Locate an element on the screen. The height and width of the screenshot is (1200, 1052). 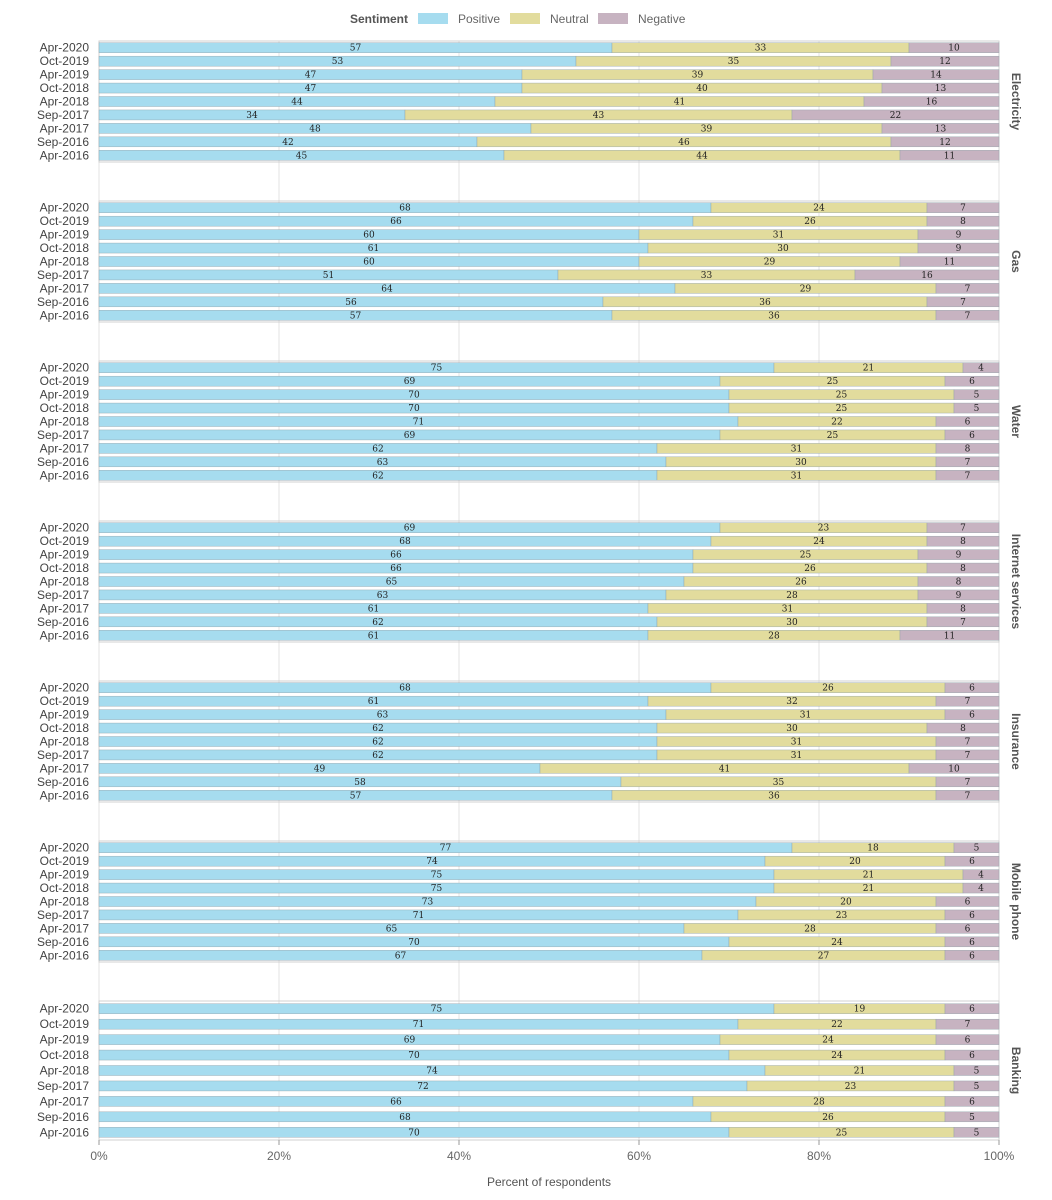
value-label-positive: 45 is located at coordinates (302, 156).